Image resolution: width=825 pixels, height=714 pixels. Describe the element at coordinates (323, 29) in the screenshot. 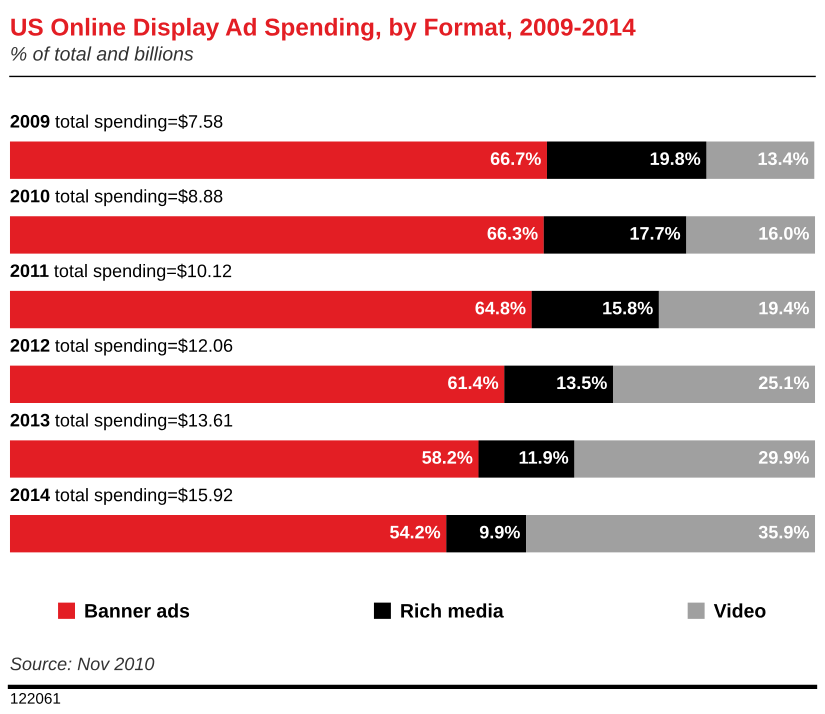

I see `chart-title: US Online Display Ad Spending, by Format, 2009-2014` at that location.